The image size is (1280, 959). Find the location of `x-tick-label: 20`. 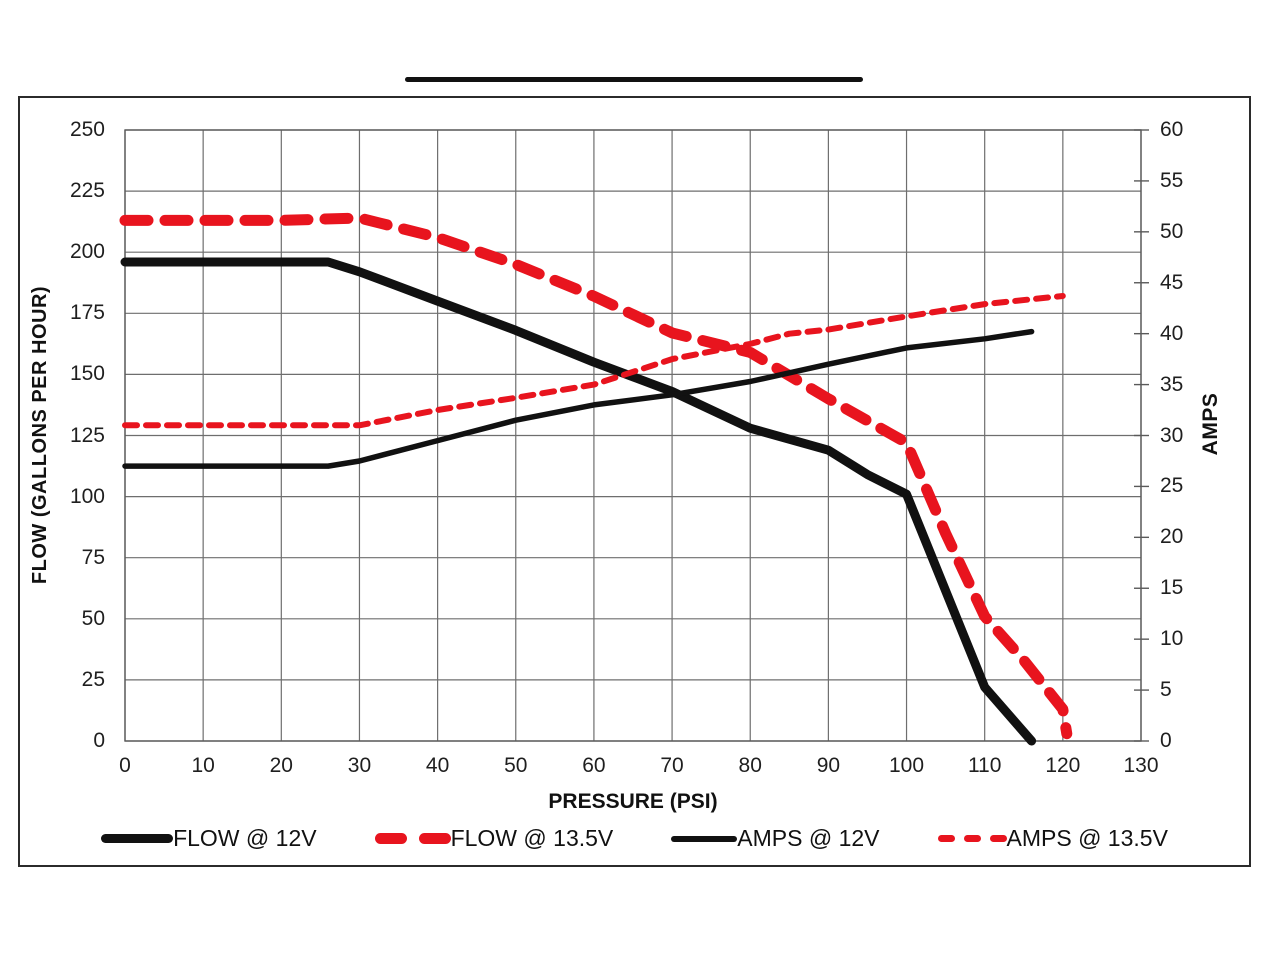

x-tick-label: 20 is located at coordinates (281, 765).